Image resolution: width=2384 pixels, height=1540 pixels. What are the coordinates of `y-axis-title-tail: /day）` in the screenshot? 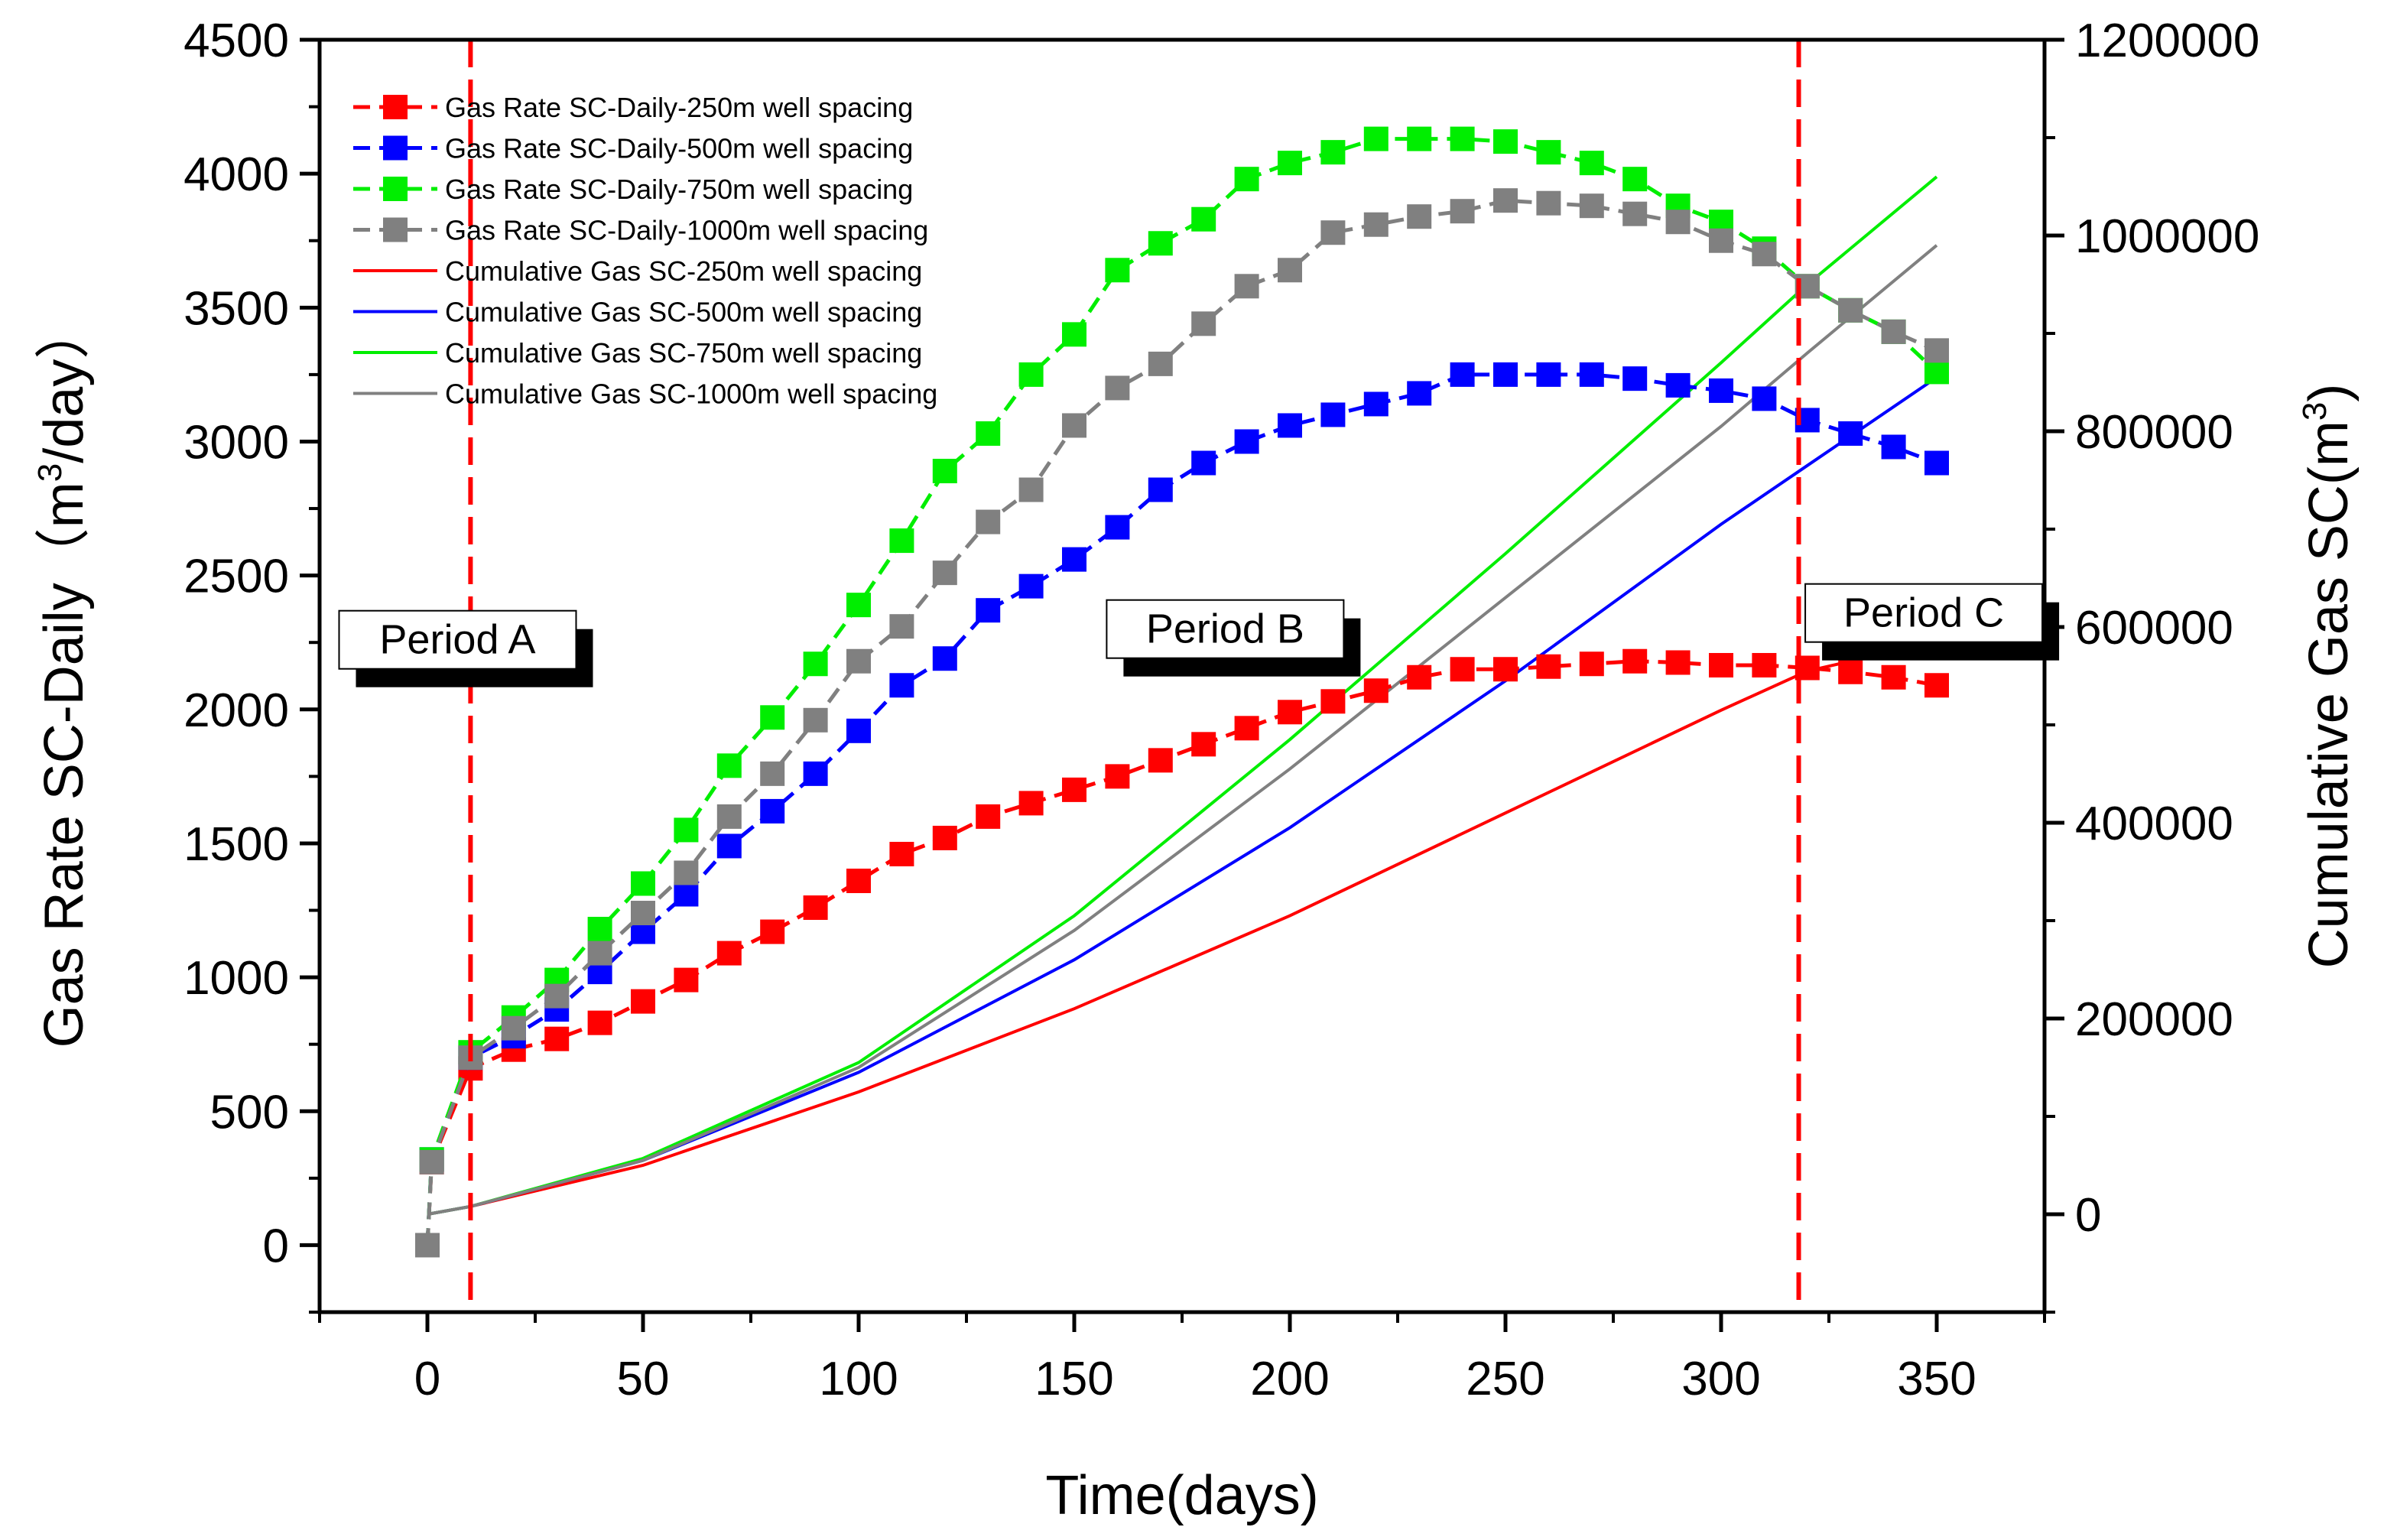 It's located at (65, 383).